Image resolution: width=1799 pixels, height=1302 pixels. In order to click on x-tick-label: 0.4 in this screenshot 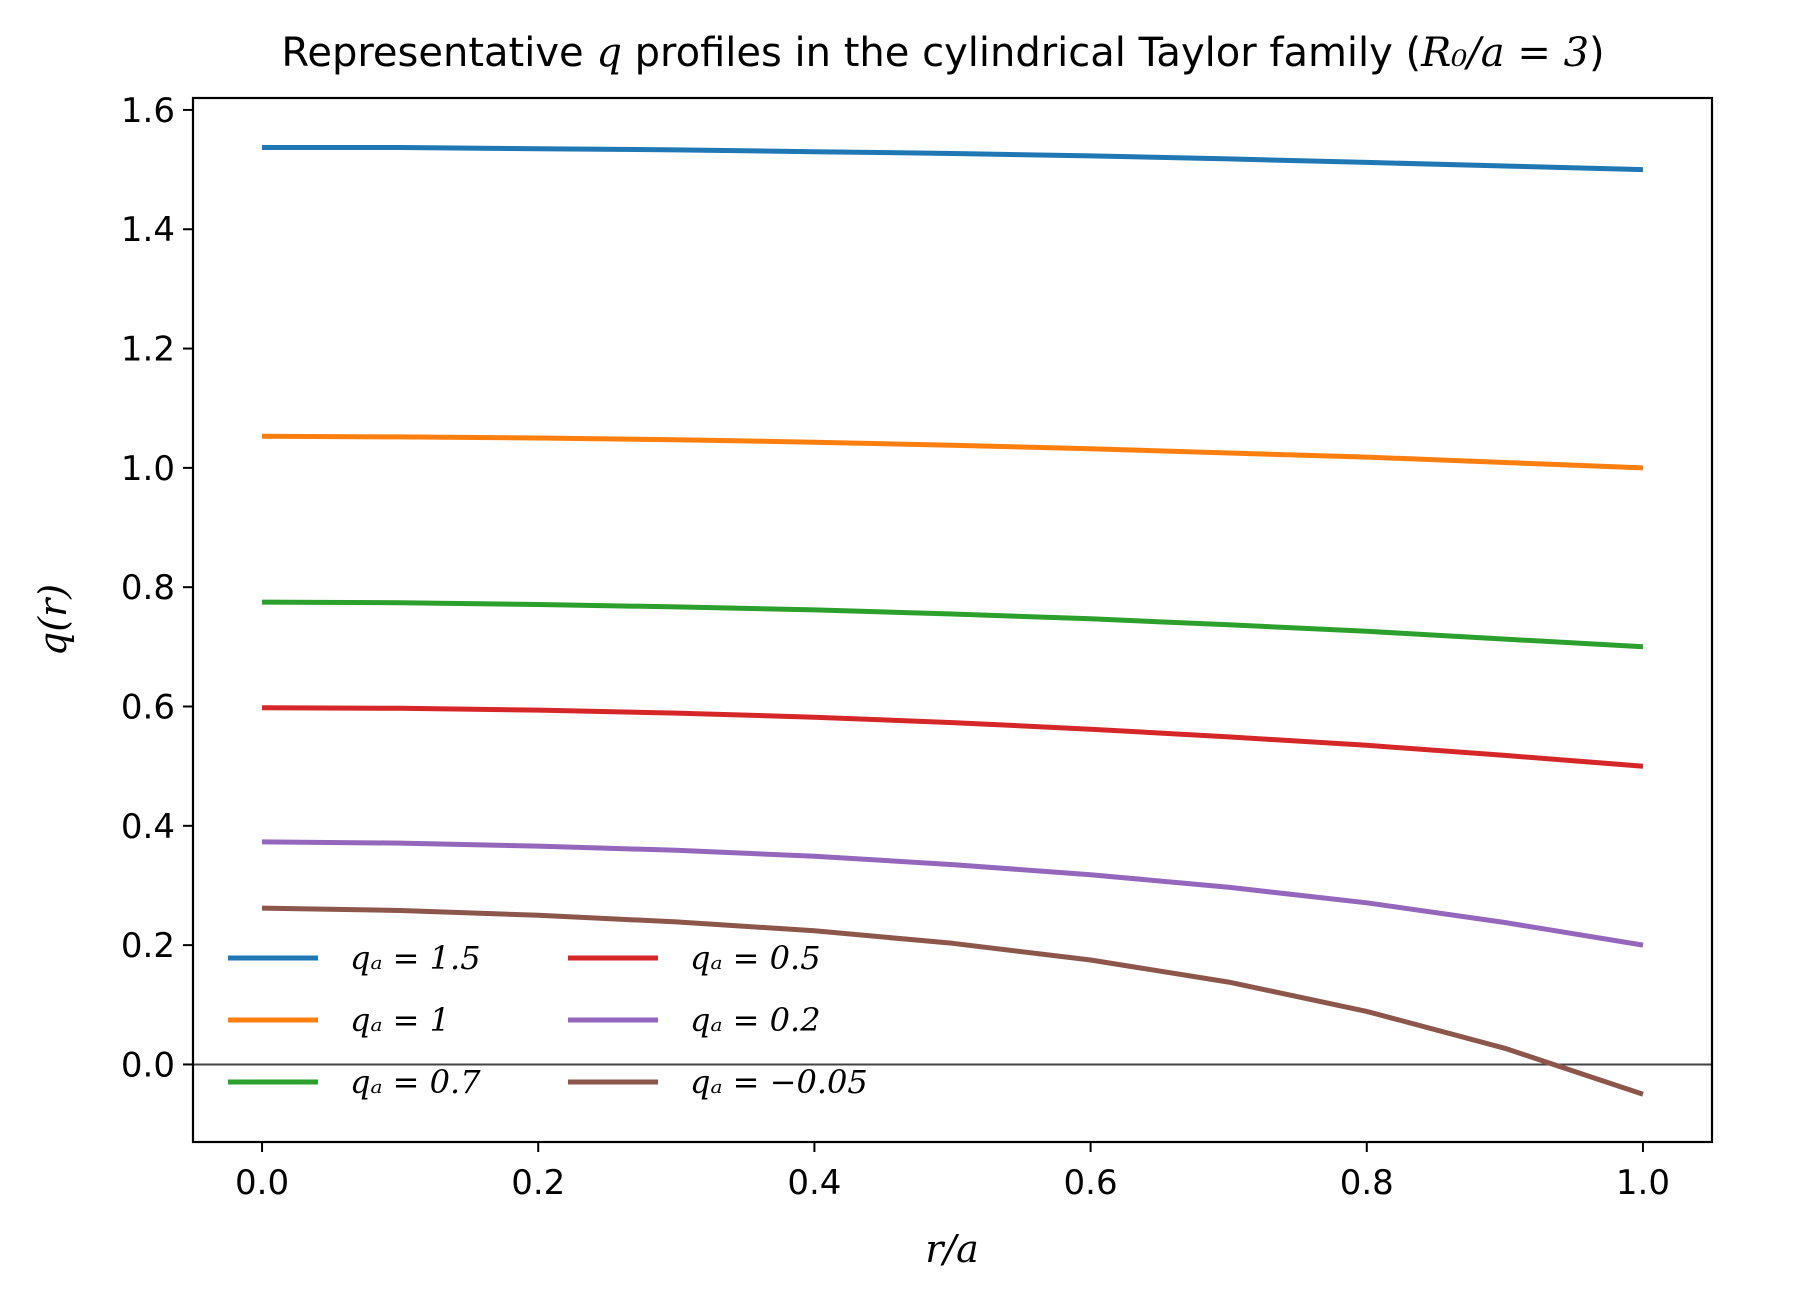, I will do `click(814, 1183)`.